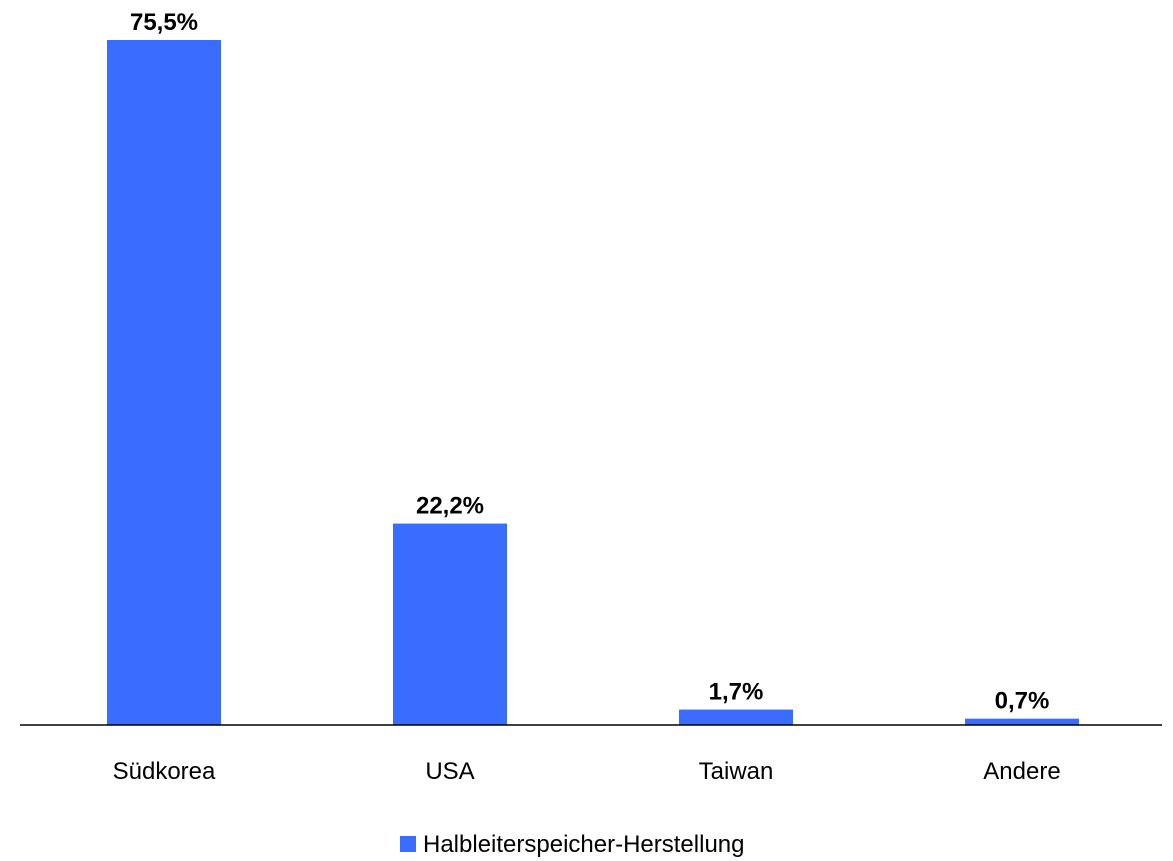 The height and width of the screenshot is (861, 1173). What do you see at coordinates (164, 382) in the screenshot?
I see `bar-südkorea` at bounding box center [164, 382].